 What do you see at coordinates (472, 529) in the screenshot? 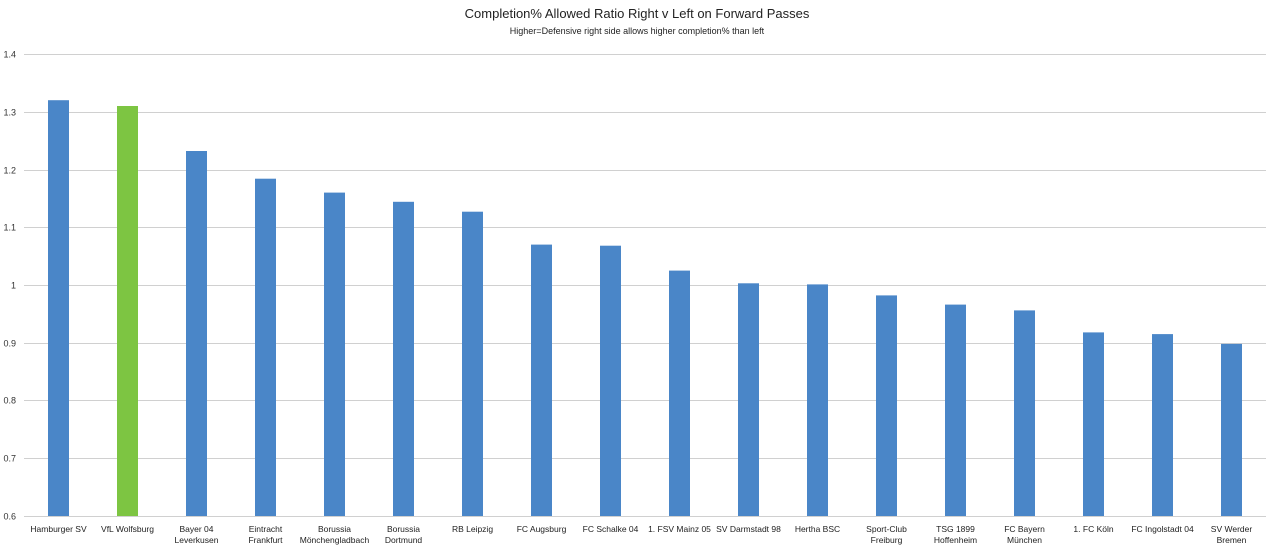
I see `x-tick-label: RB Leipzig` at bounding box center [472, 529].